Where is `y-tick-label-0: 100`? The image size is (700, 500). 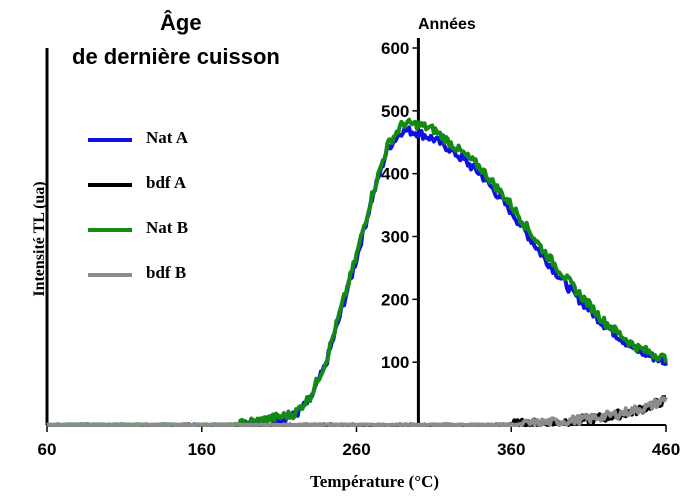
y-tick-label-0: 100 is located at coordinates (395, 362).